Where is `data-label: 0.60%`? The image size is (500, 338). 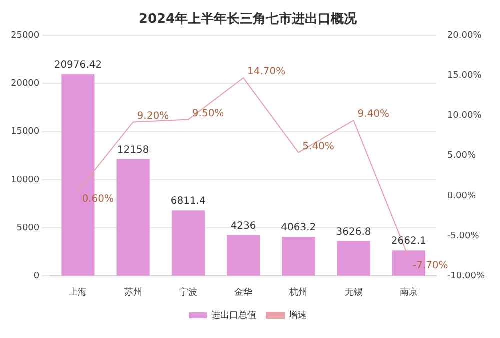
data-label: 0.60% is located at coordinates (98, 199).